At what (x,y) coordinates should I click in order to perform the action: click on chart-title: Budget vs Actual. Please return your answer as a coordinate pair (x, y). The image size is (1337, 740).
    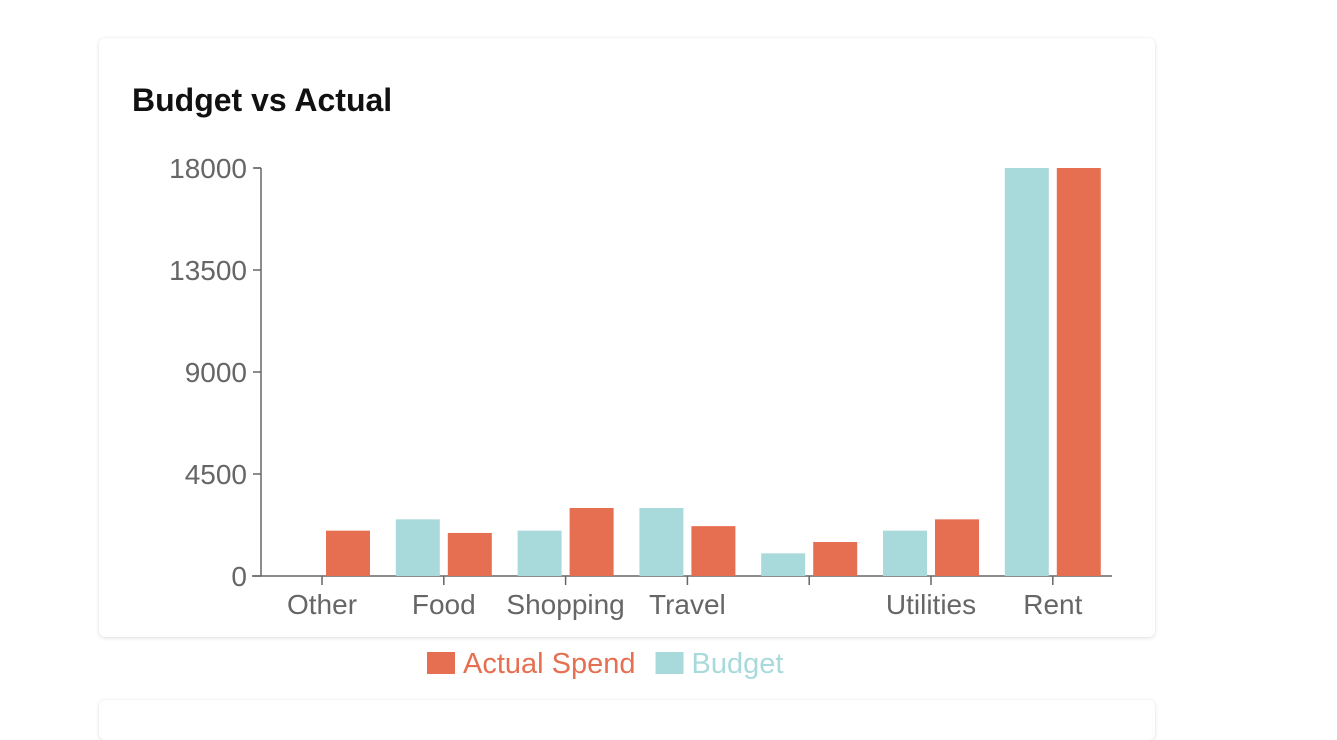
    Looking at the image, I should click on (262, 100).